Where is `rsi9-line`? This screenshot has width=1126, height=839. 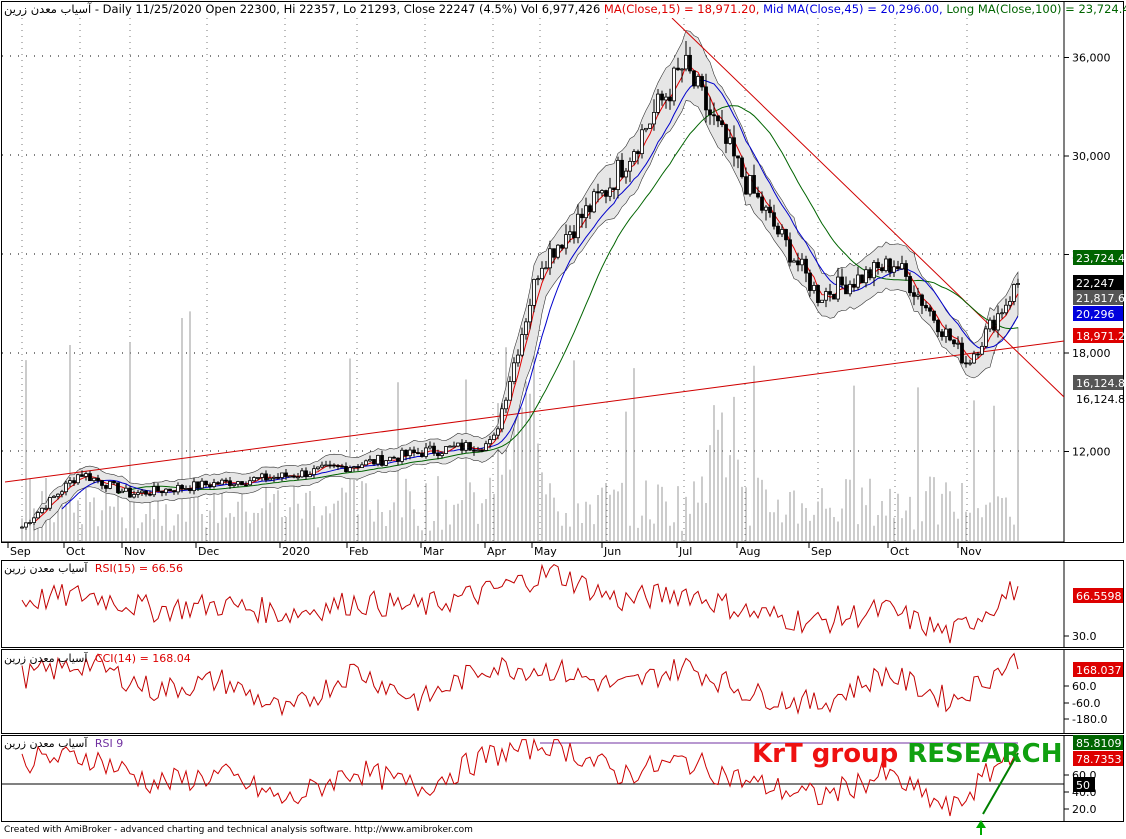 rsi9-line is located at coordinates (520, 777).